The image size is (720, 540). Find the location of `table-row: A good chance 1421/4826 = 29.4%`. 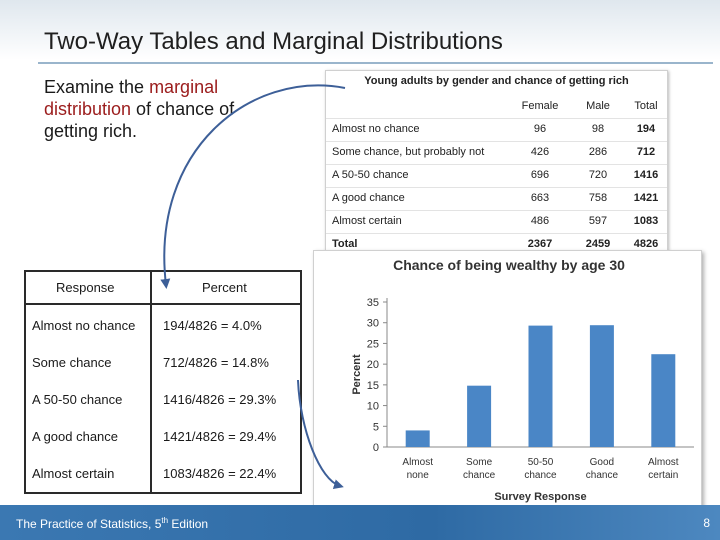

table-row: A good chance 1421/4826 = 29.4% is located at coordinates (163, 437).